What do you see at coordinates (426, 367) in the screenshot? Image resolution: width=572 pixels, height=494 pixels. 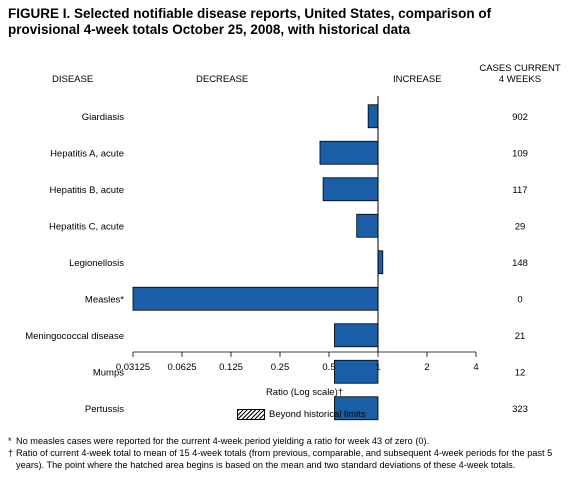 I see `x-tick-label: 2` at bounding box center [426, 367].